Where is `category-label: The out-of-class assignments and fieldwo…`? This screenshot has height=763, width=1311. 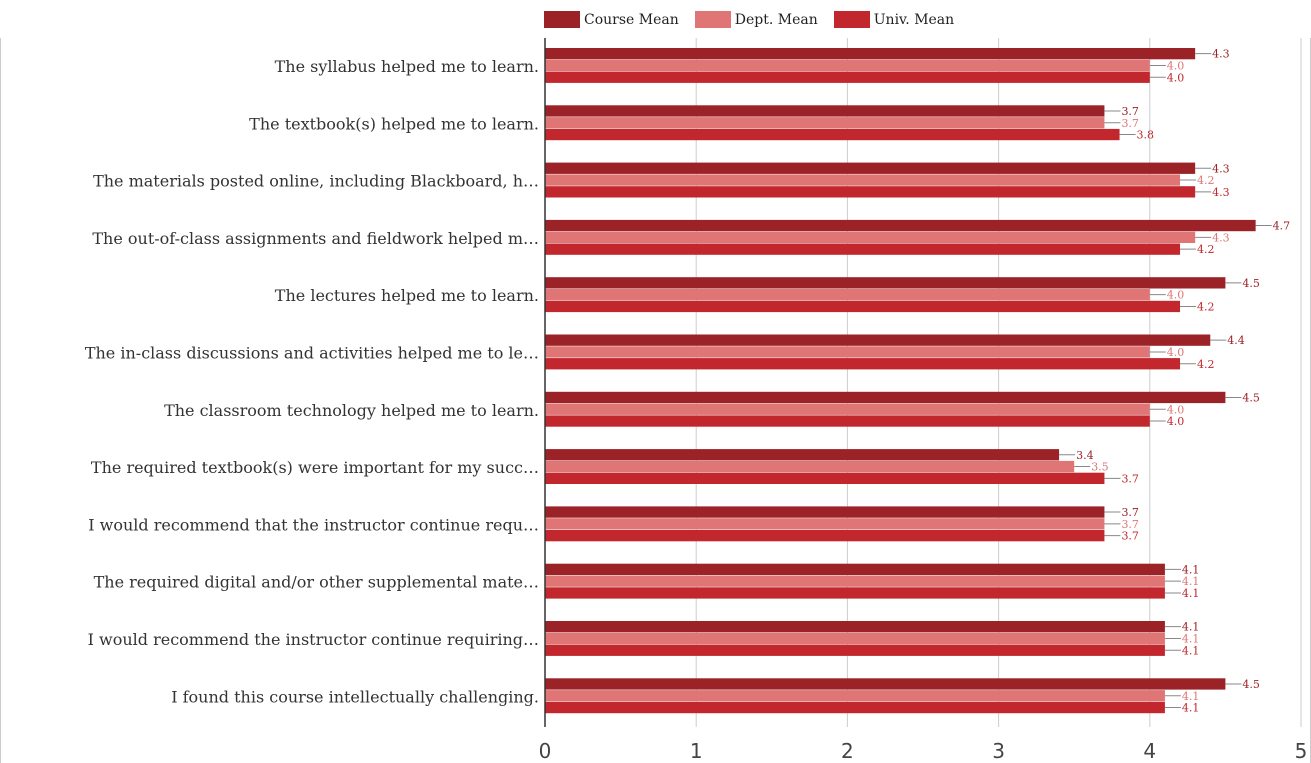 category-label: The out-of-class assignments and fieldwo… is located at coordinates (315, 238).